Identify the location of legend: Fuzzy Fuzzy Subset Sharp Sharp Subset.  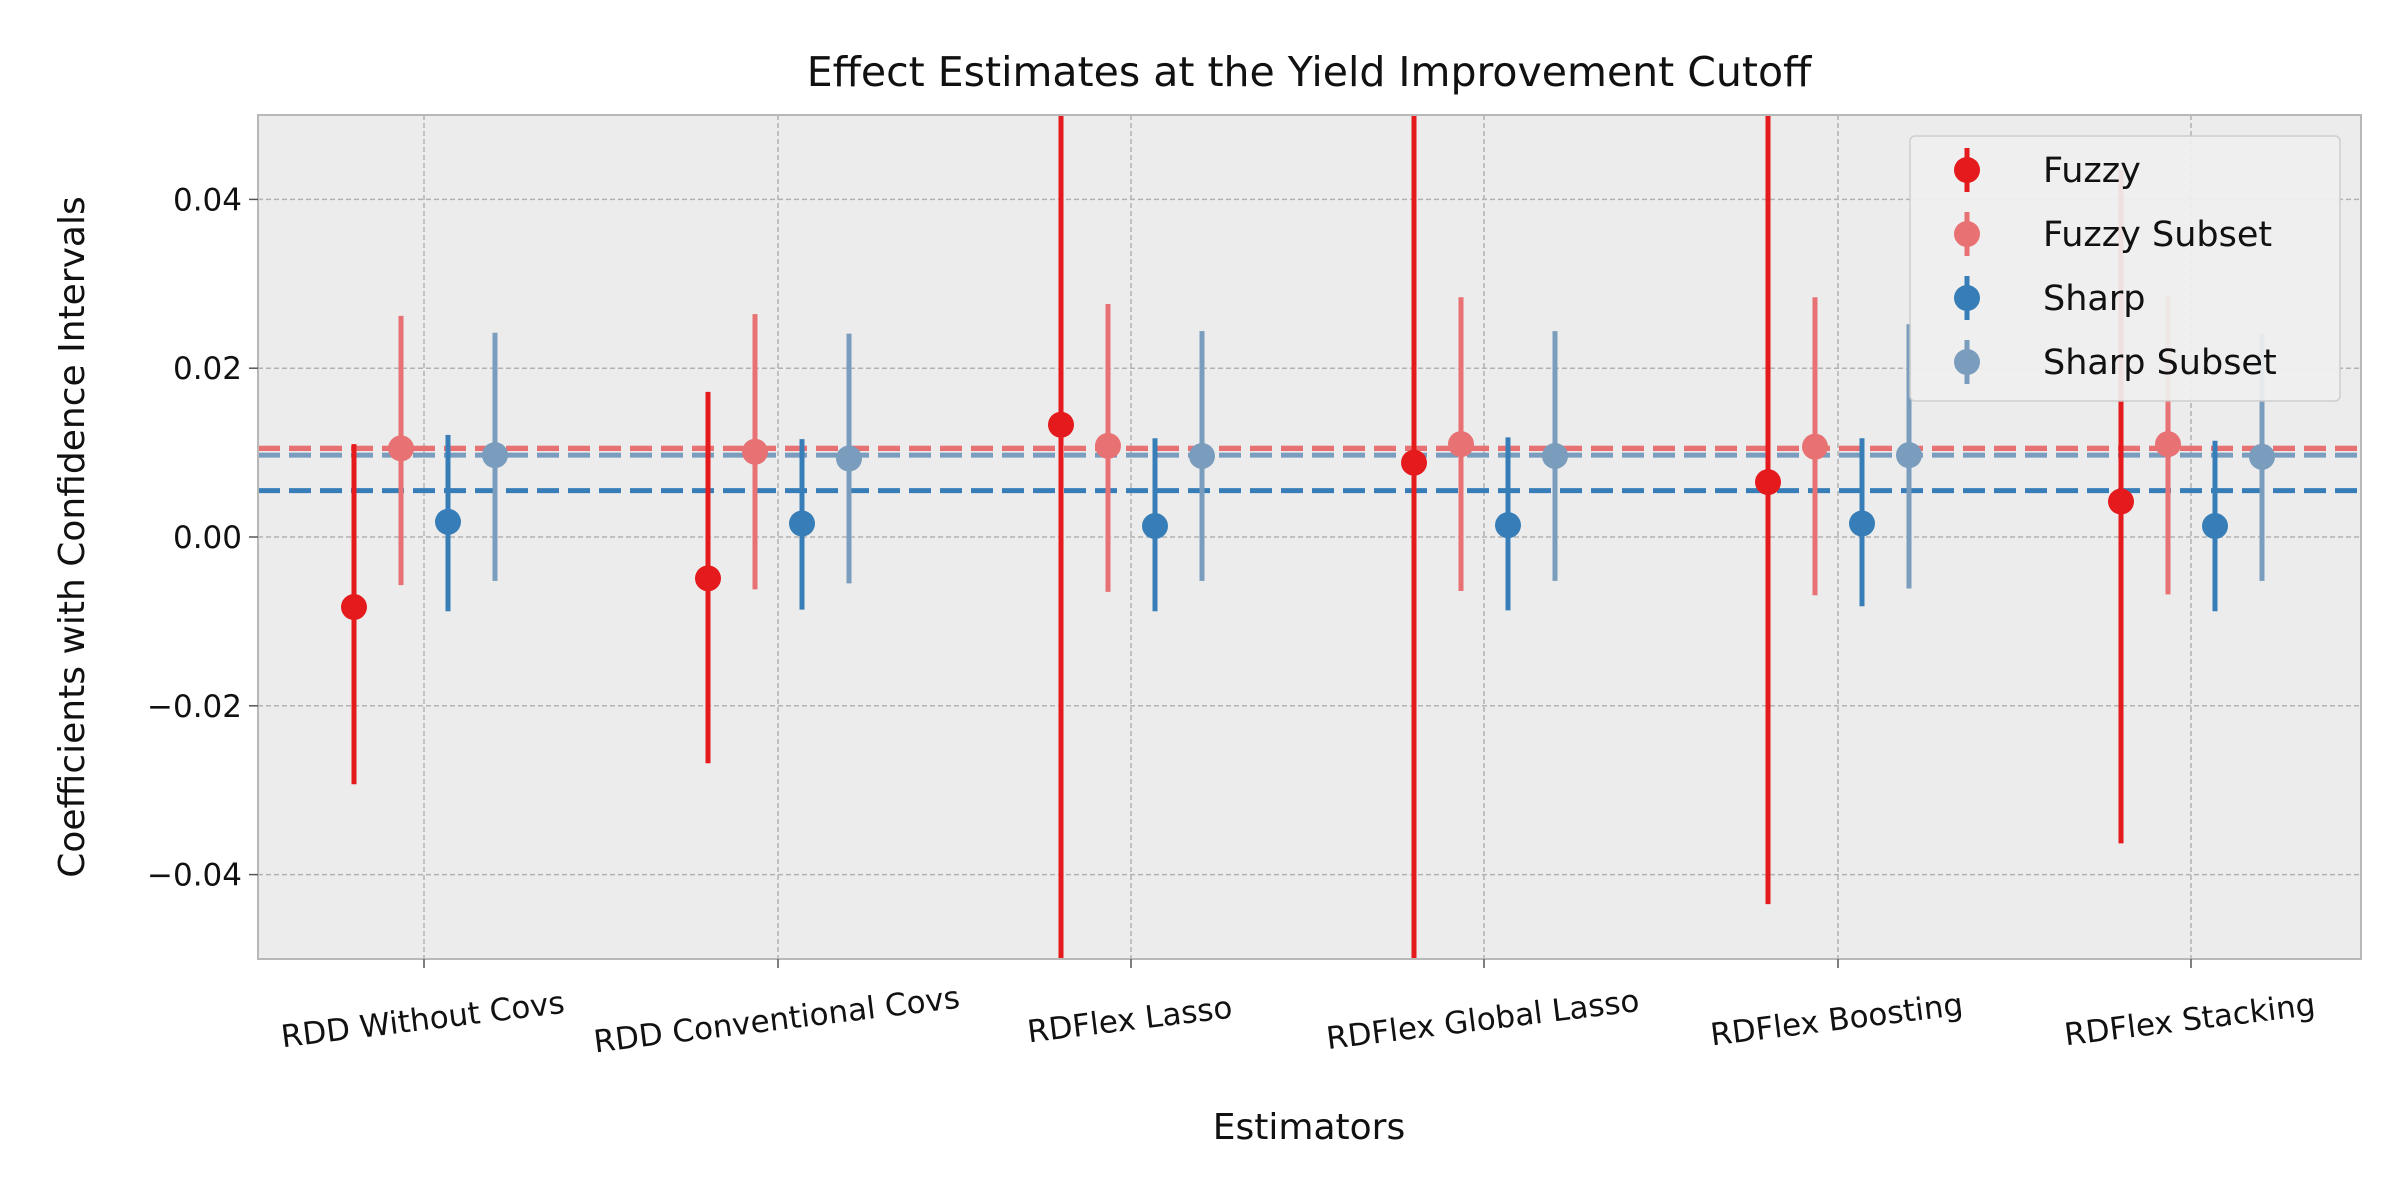
(2125, 268).